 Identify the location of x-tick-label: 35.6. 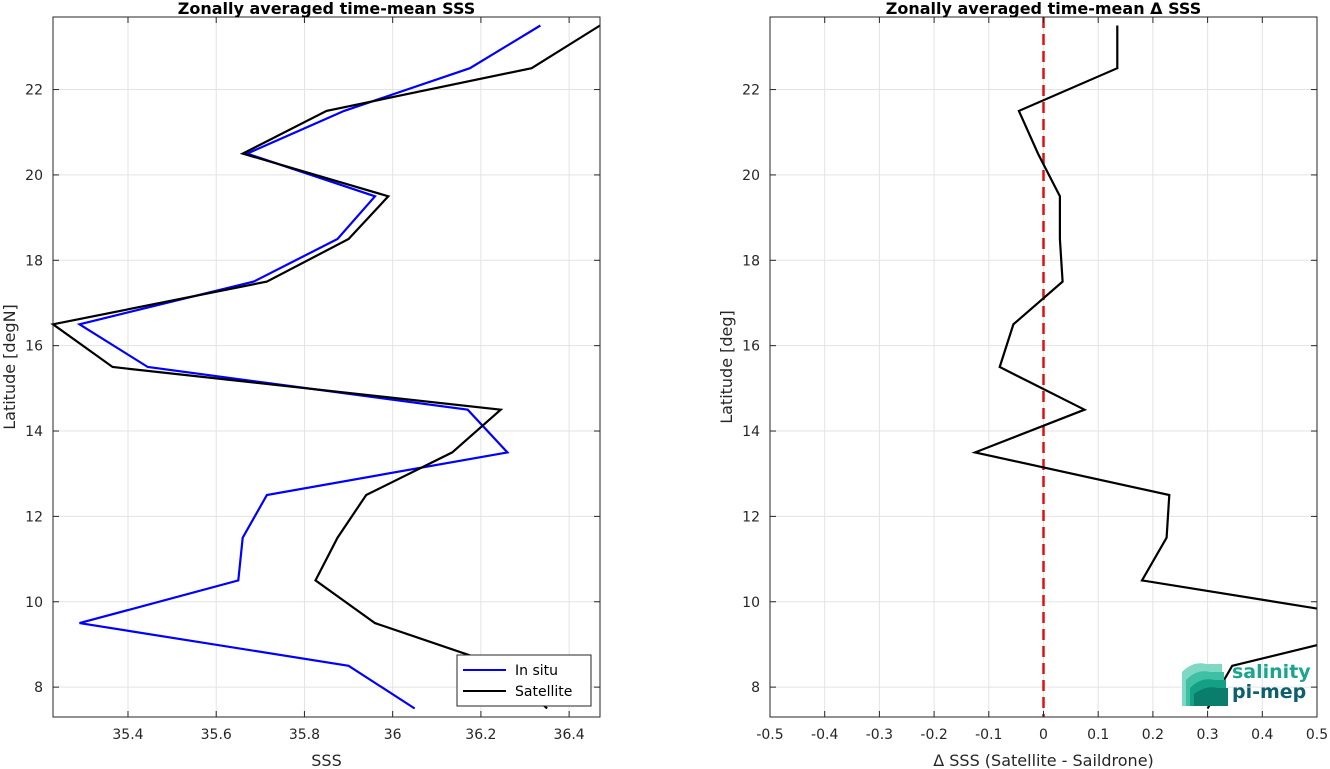
(216, 735).